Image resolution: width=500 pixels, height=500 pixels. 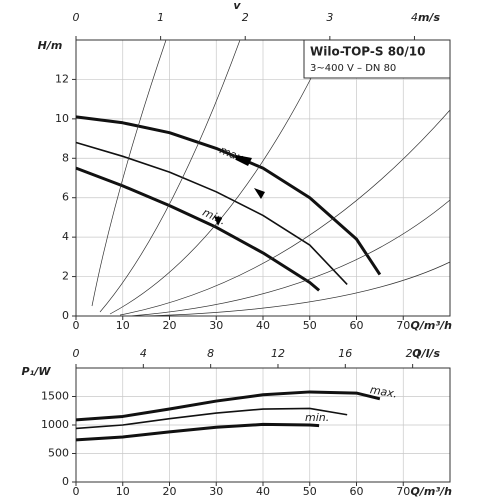 I want to click on y-tick-label: 8, so click(x=65, y=157).